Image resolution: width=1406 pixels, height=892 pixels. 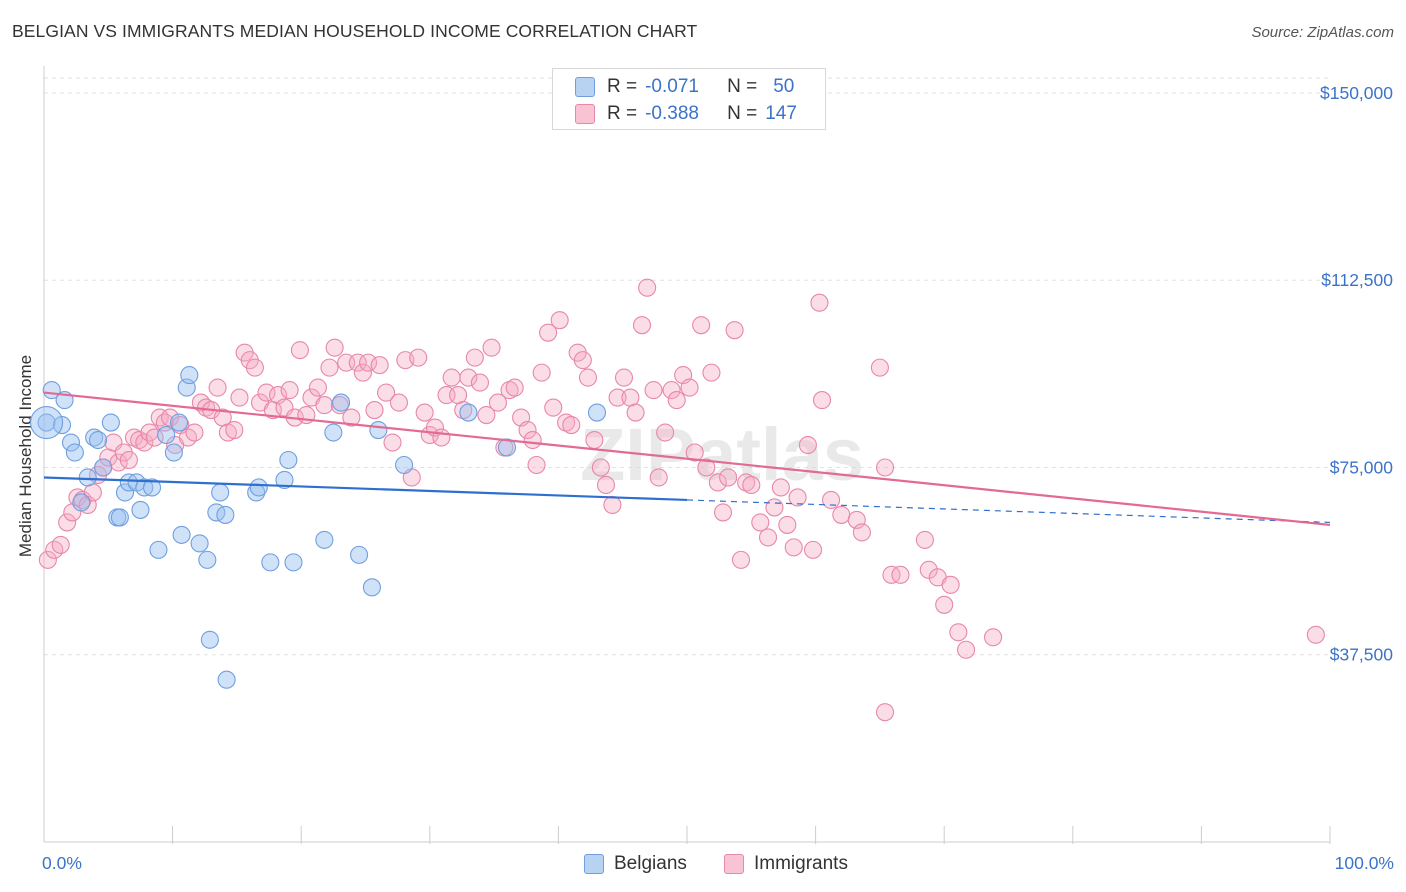 What do you see at coordinates (1362, 655) in the screenshot?
I see `y-tick-label: $37,500` at bounding box center [1362, 655].